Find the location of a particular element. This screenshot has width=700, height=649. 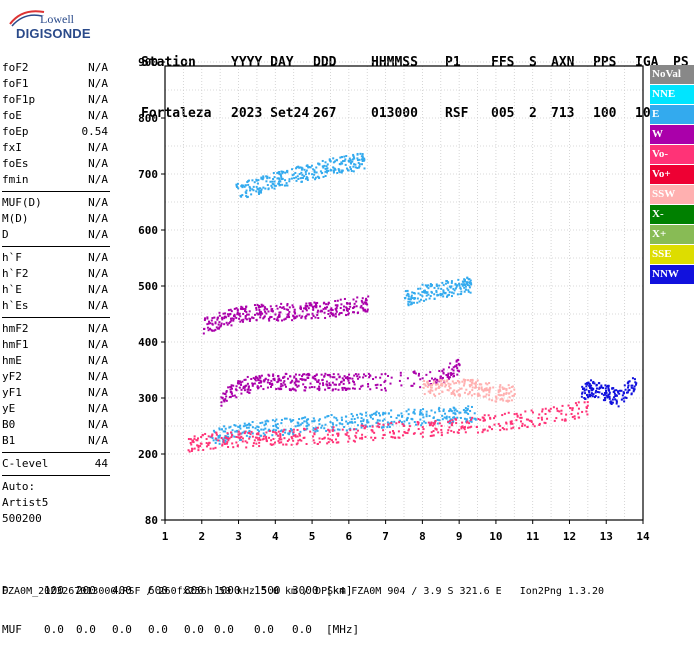

param-g2-1: M(D) N/A is located at coordinates (56, 219).